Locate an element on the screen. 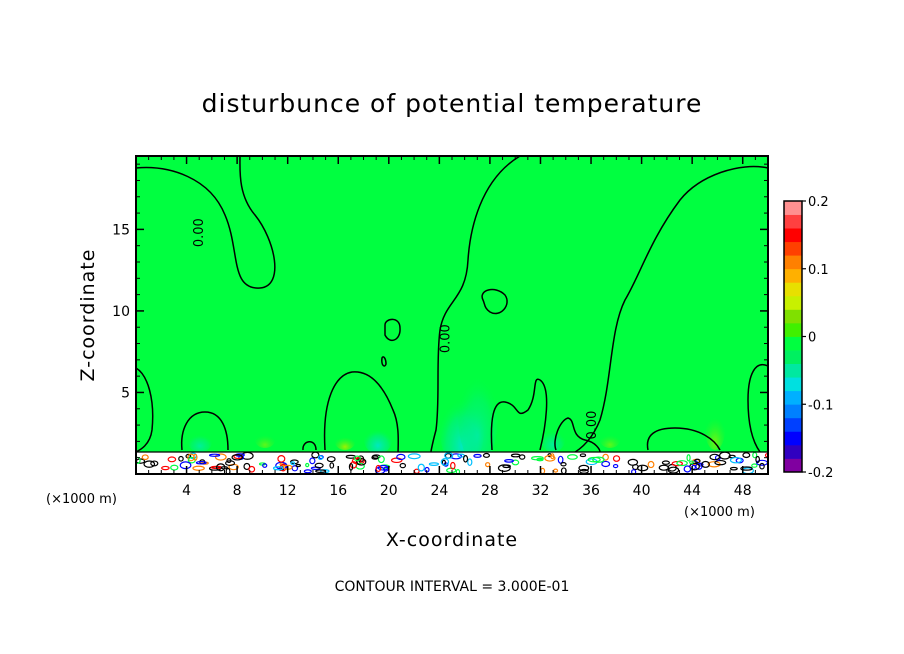 This screenshot has height=654, width=904. x-tick-label: 40 is located at coordinates (642, 491).